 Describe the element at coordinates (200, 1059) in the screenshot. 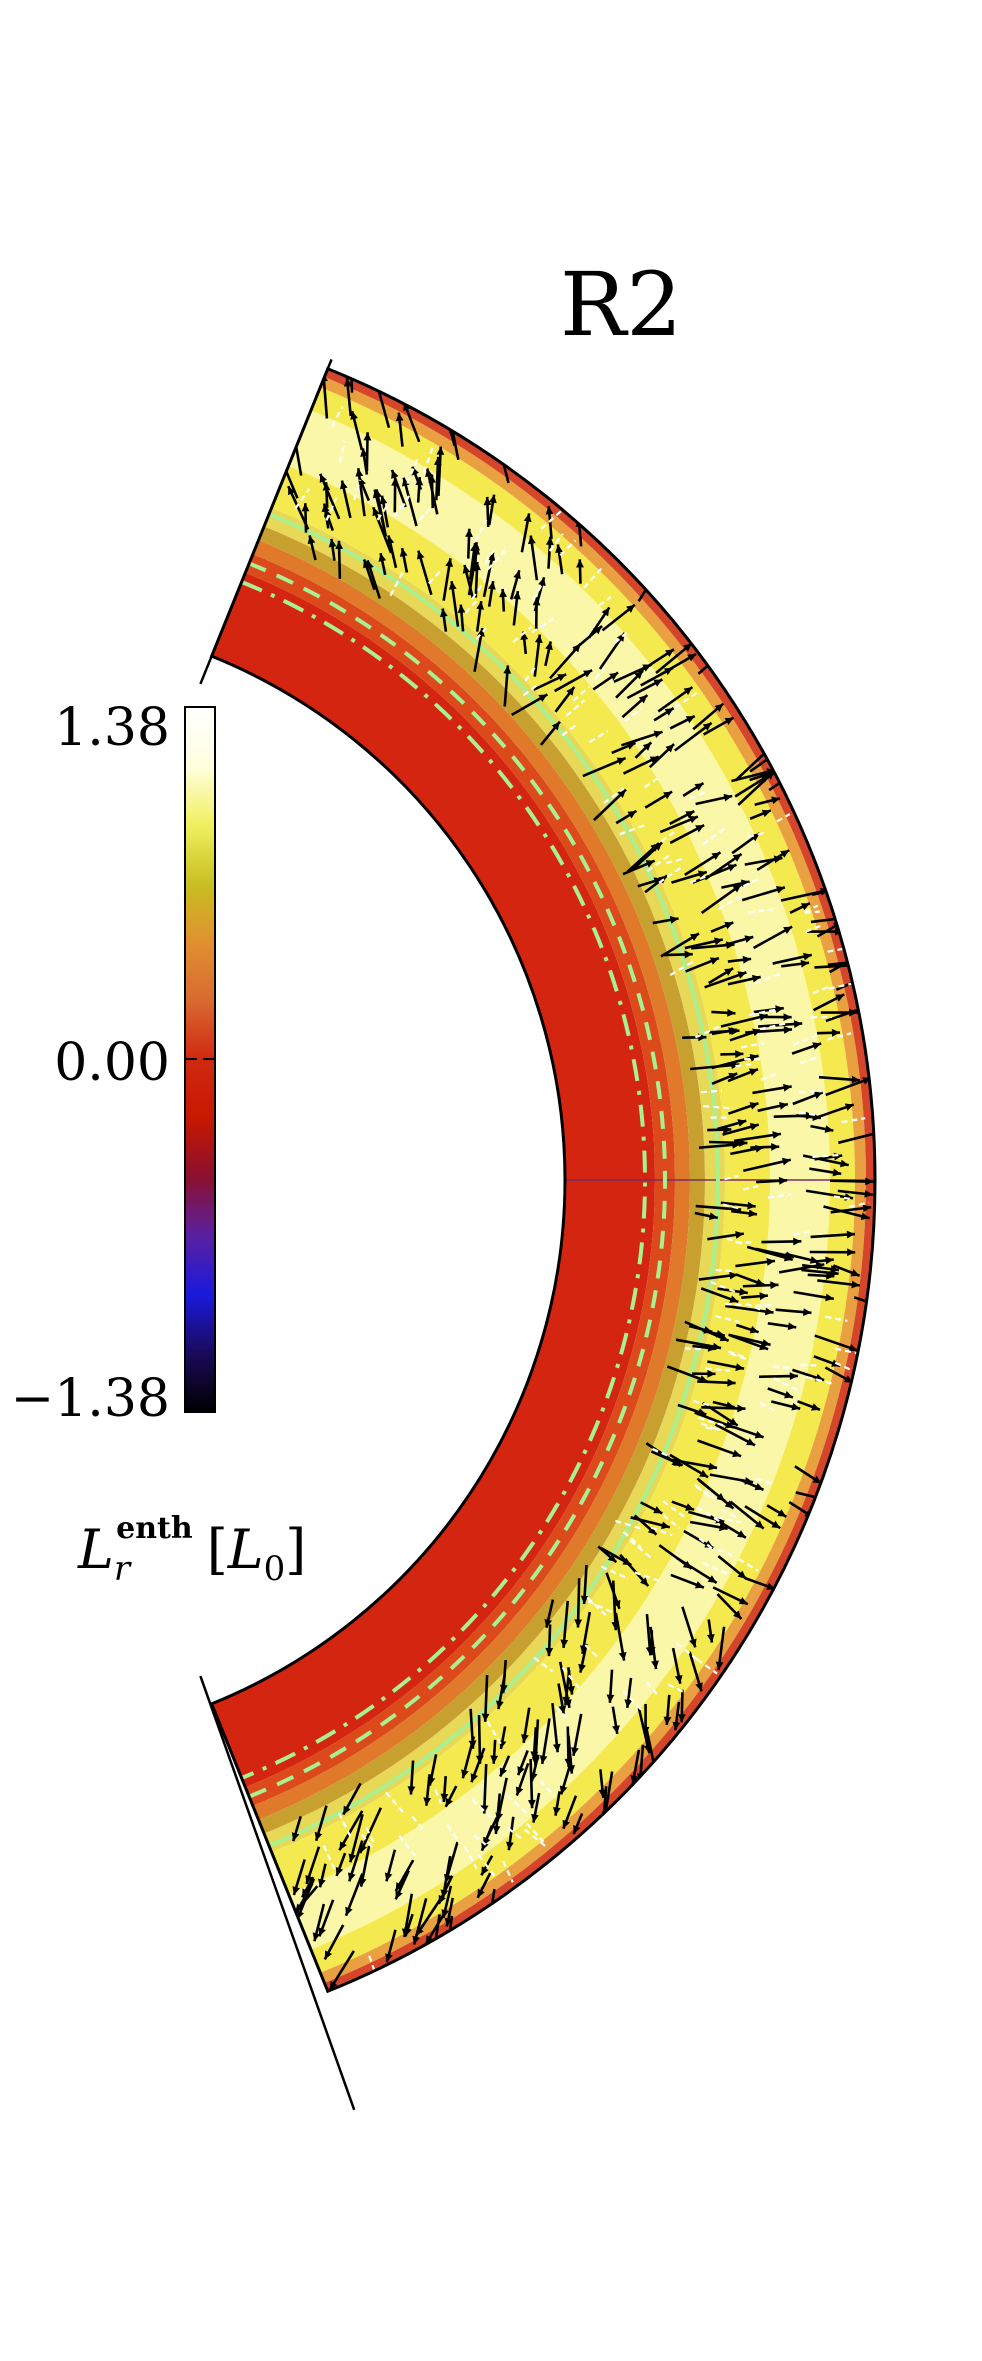

I see `colorbar-tick-marks` at that location.